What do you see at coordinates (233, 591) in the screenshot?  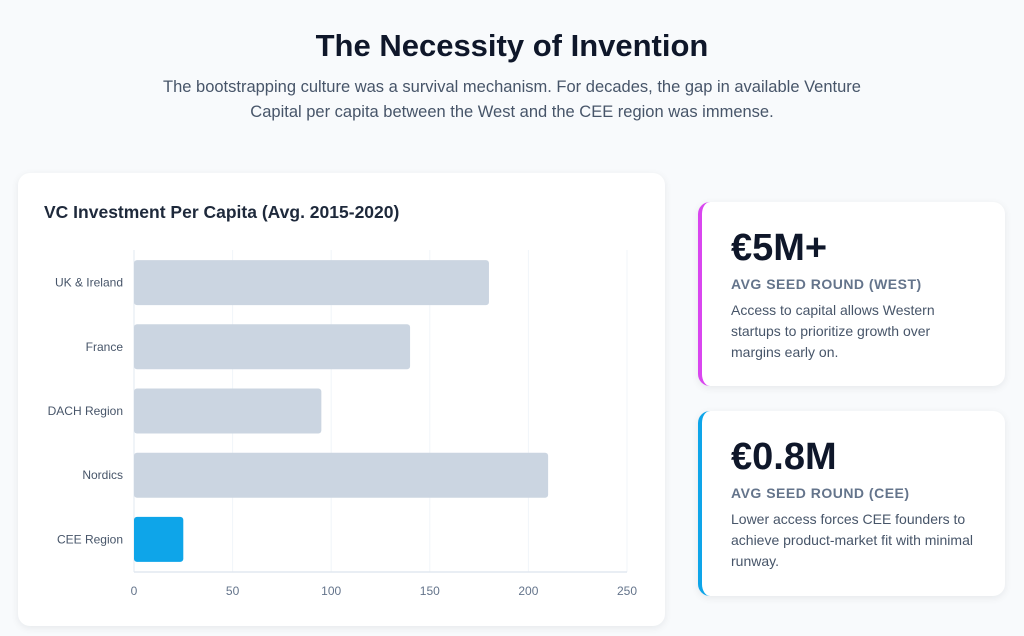 I see `x-tick-label: 50` at bounding box center [233, 591].